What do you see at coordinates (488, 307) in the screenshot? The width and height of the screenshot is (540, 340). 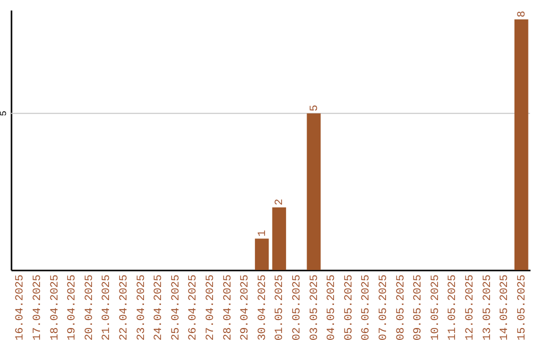 I see `x-tick-label: 13.05.2025` at bounding box center [488, 307].